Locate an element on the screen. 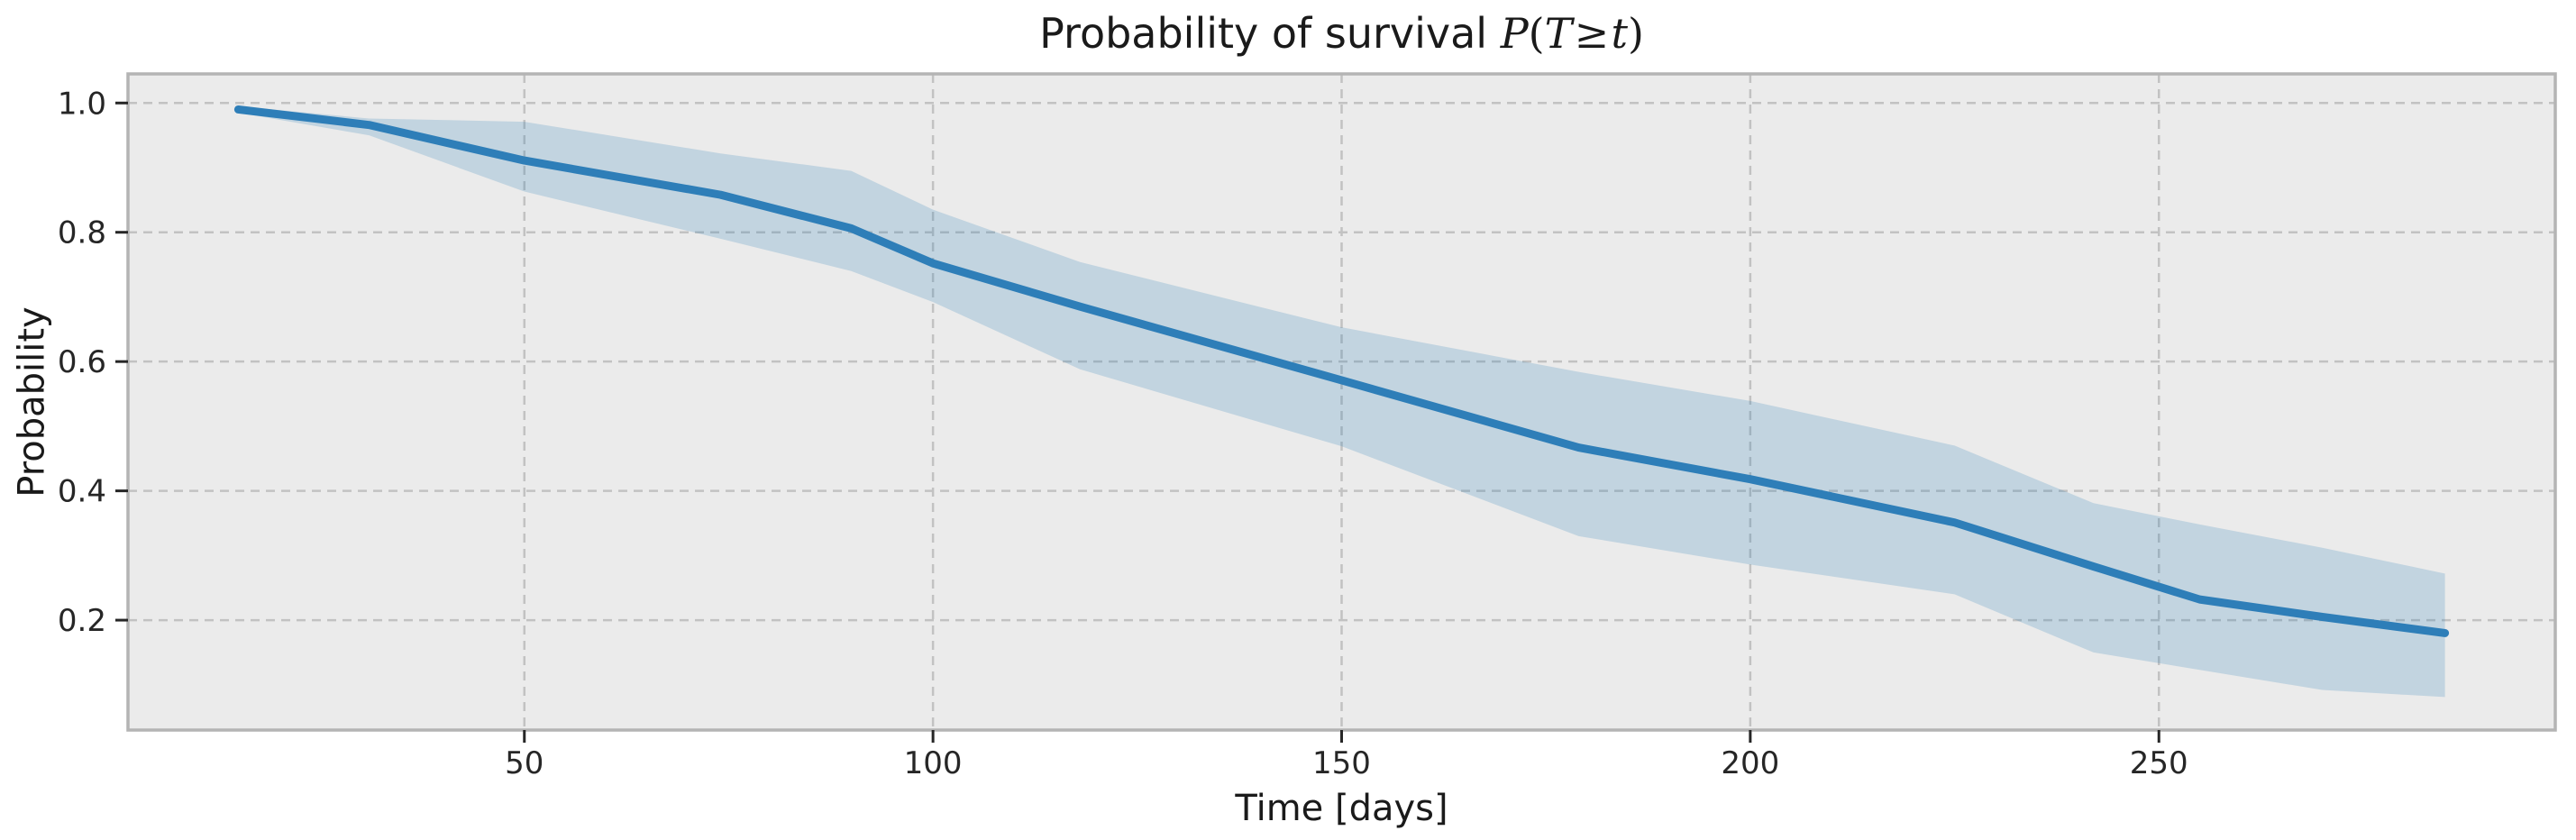 The width and height of the screenshot is (2576, 840). math-P: P is located at coordinates (1514, 33).